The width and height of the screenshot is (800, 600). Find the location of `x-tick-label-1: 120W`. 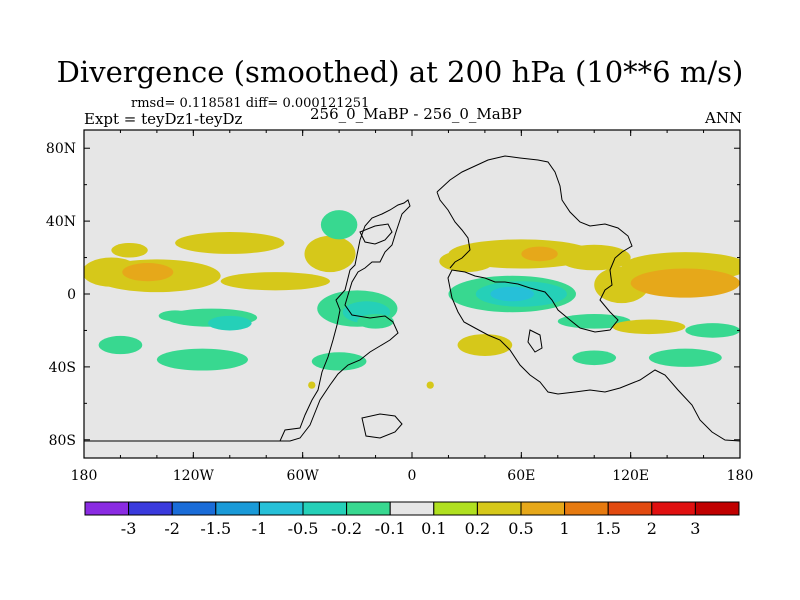

x-tick-label-1: 120W is located at coordinates (194, 476).